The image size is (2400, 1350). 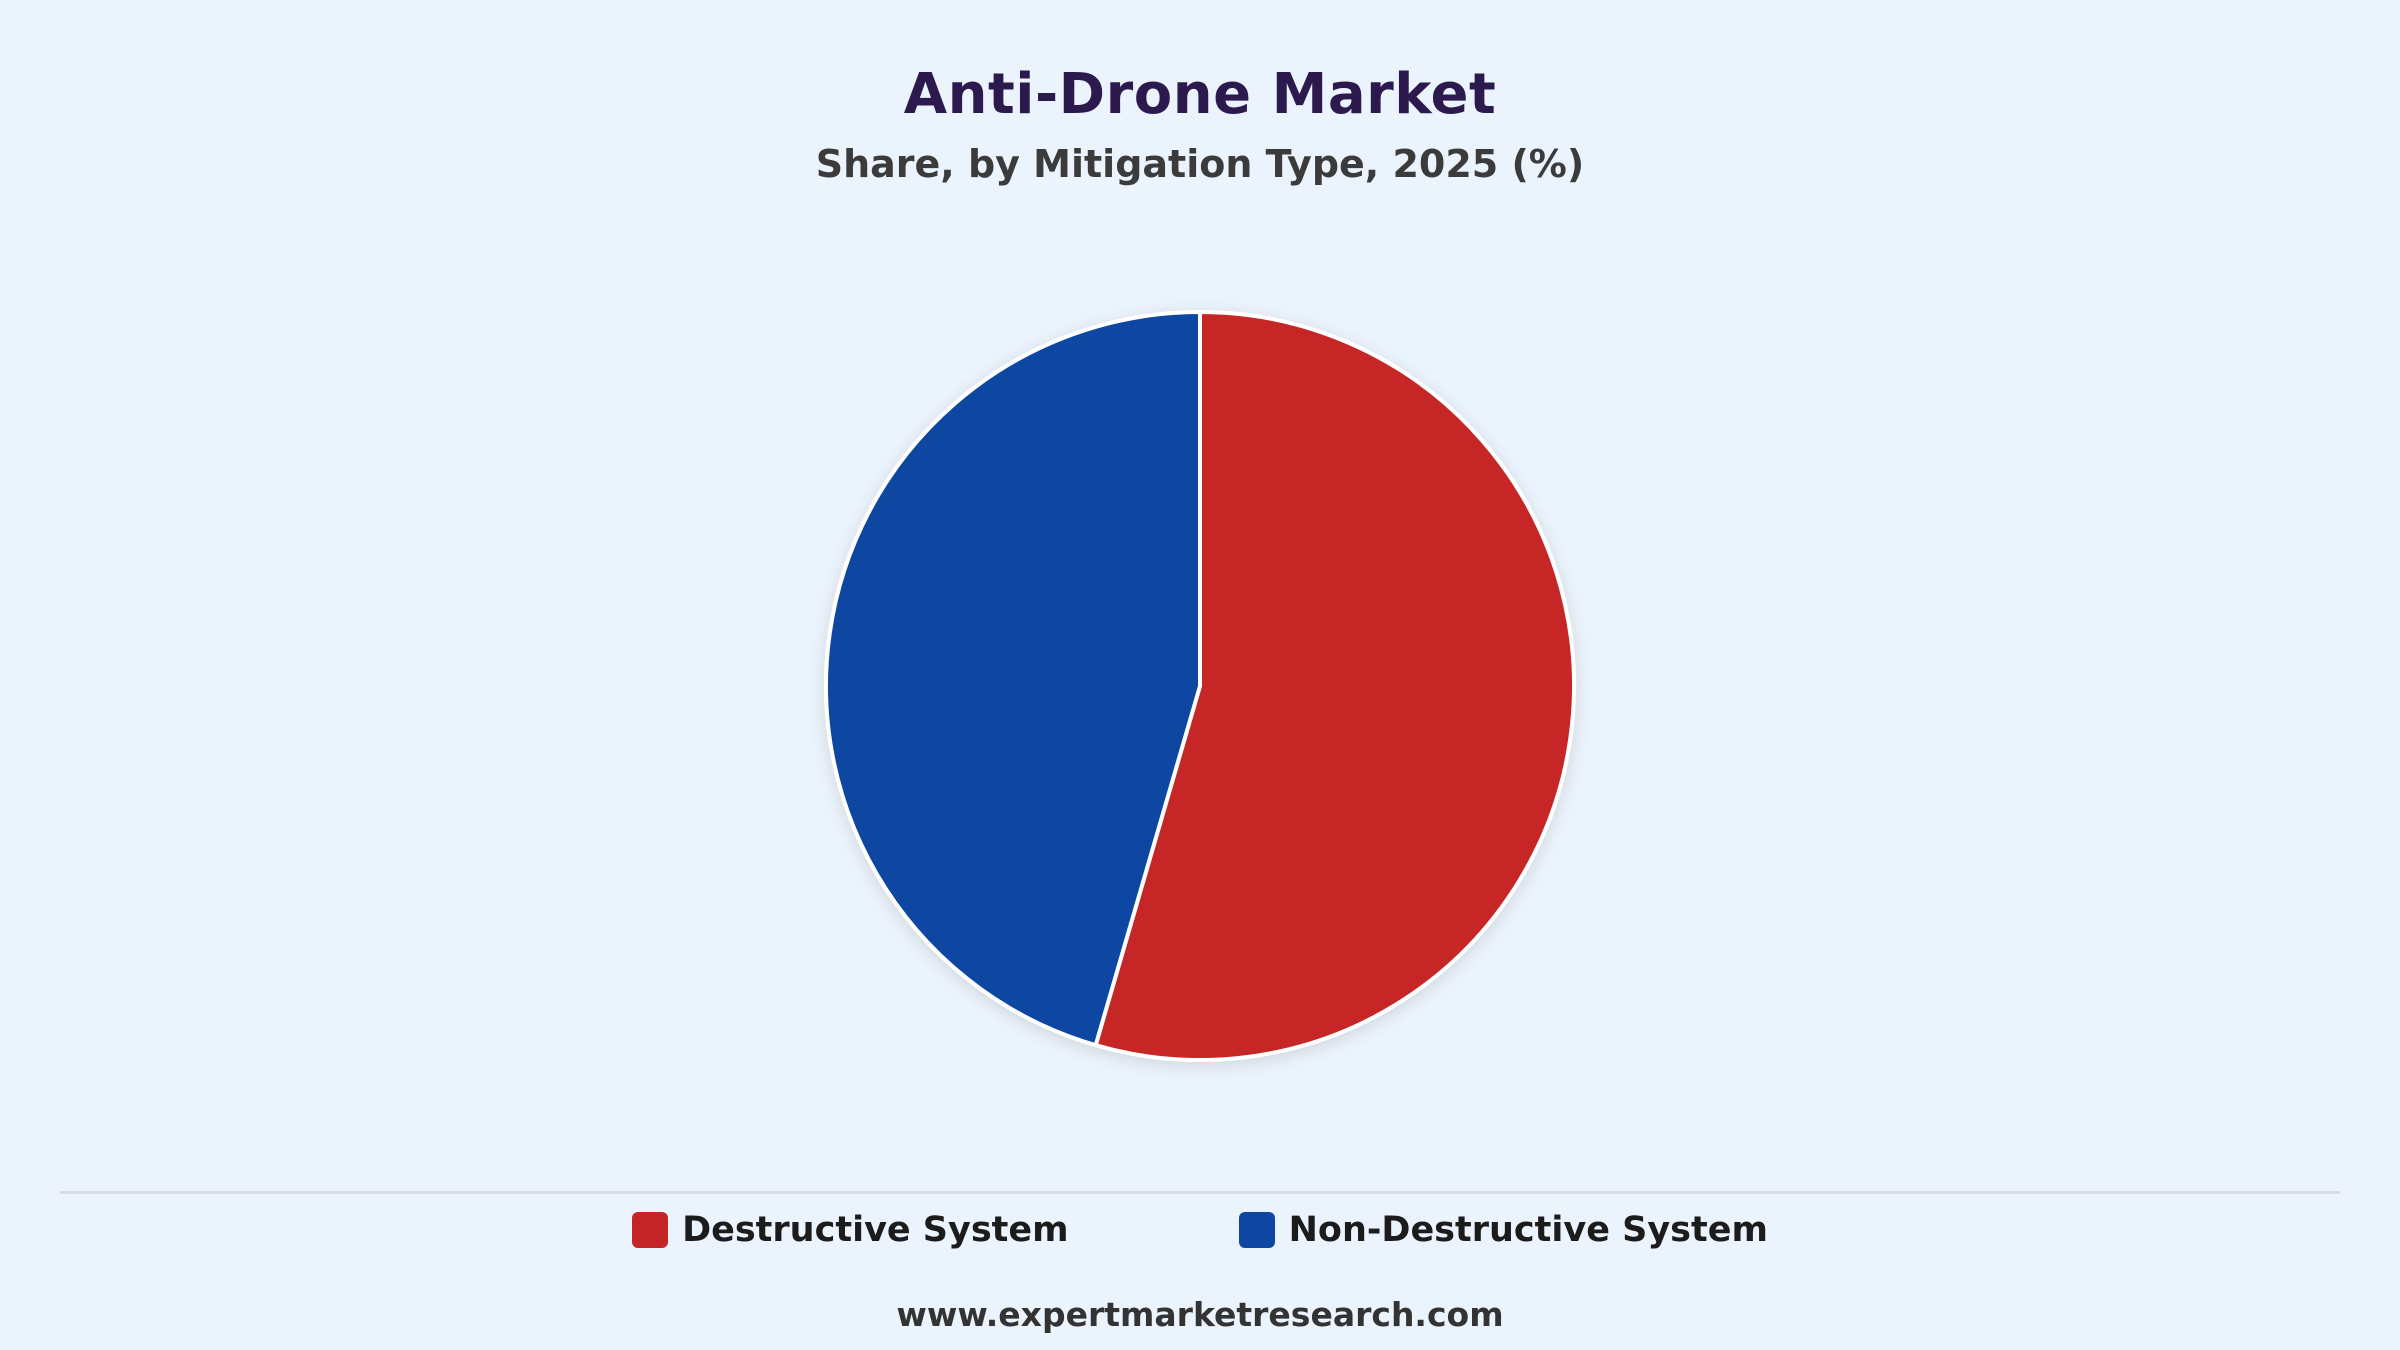 What do you see at coordinates (1200, 1192) in the screenshot?
I see `legend-divider` at bounding box center [1200, 1192].